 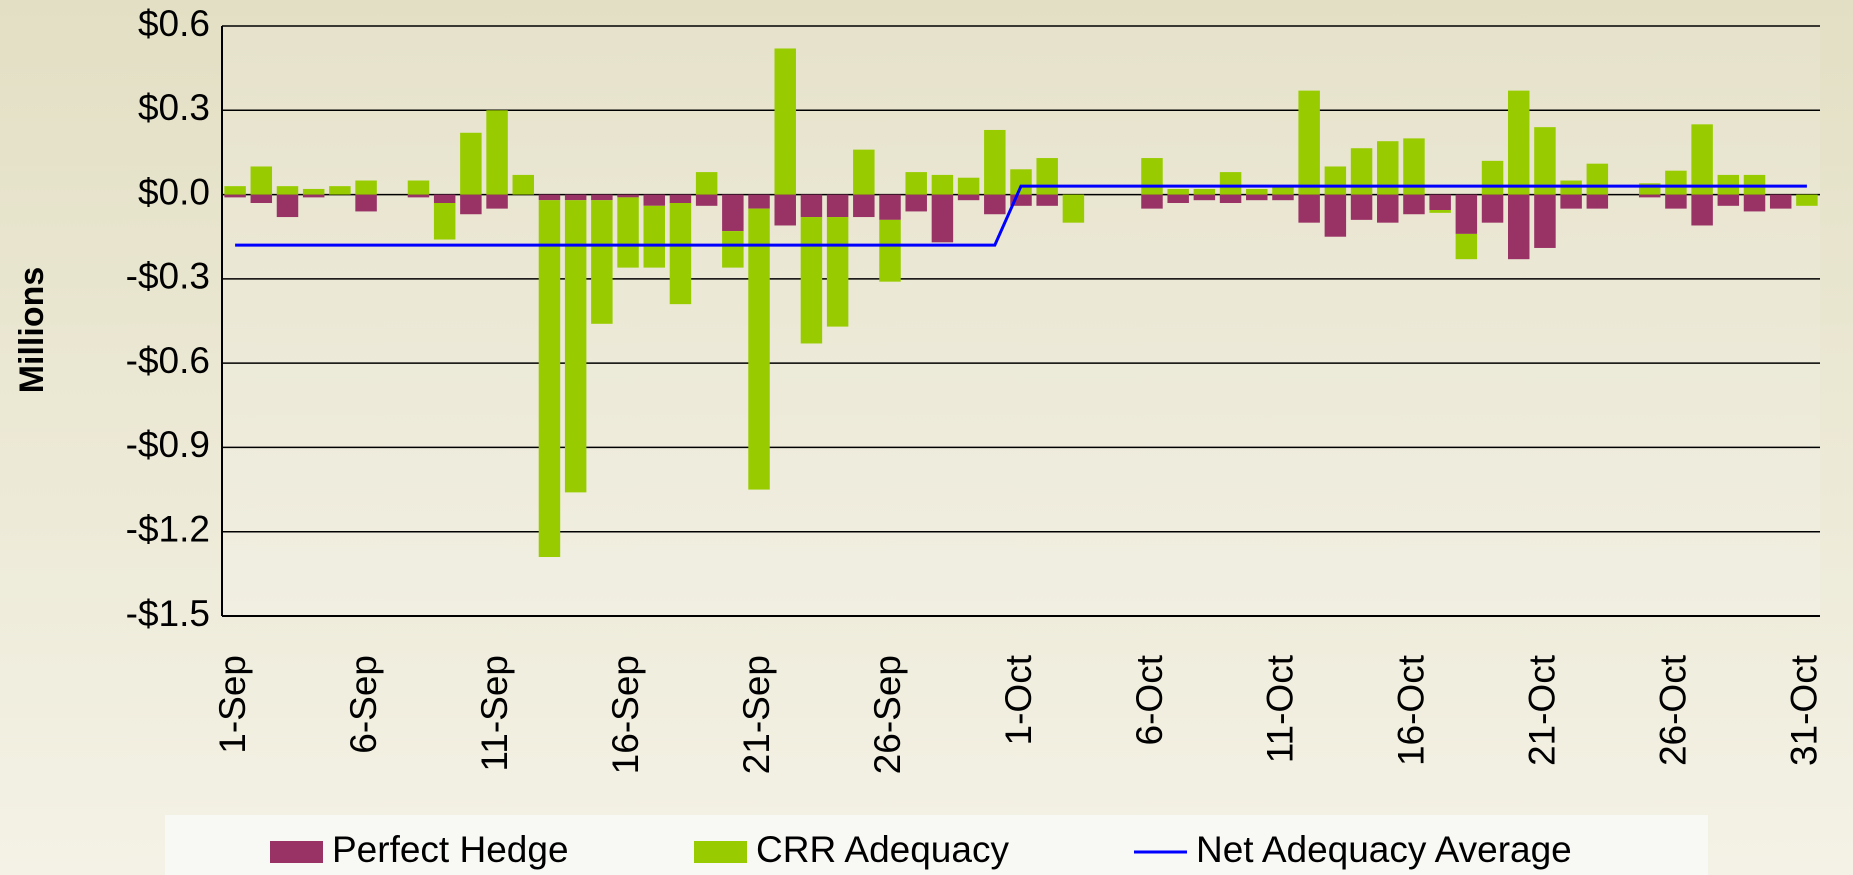 What do you see at coordinates (1018, 699) in the screenshot?
I see `x-tick-label: 1-Oct` at bounding box center [1018, 699].